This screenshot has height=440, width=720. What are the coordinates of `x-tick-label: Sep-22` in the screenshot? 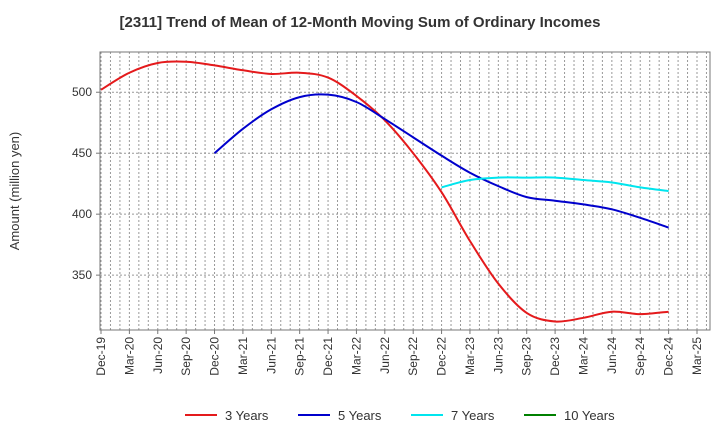 It's located at (413, 356).